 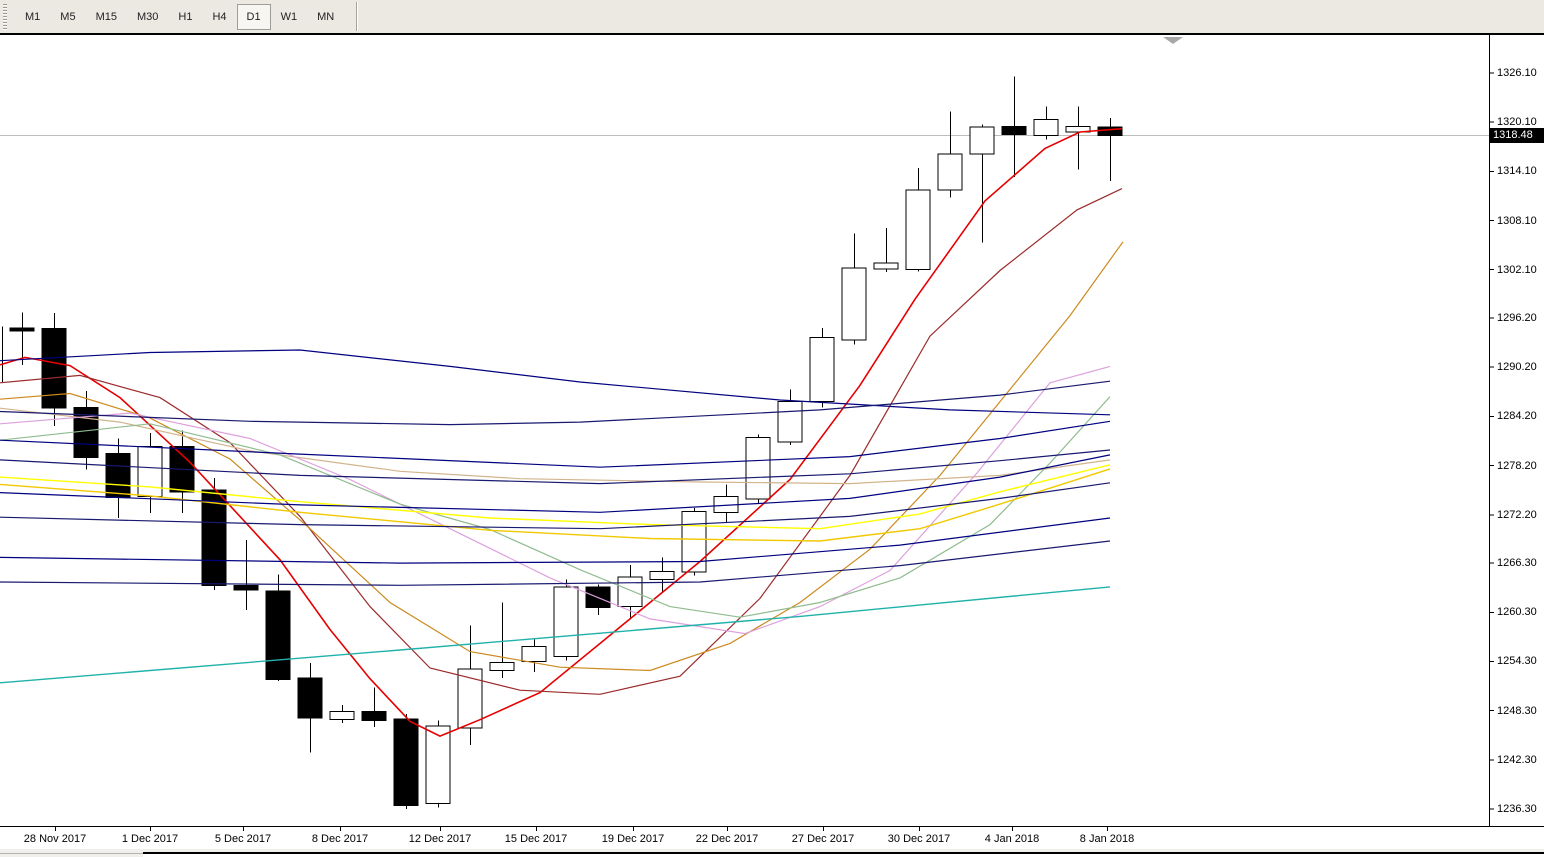 What do you see at coordinates (1107, 839) in the screenshot?
I see `time-tick-label: 8 Jan 2018` at bounding box center [1107, 839].